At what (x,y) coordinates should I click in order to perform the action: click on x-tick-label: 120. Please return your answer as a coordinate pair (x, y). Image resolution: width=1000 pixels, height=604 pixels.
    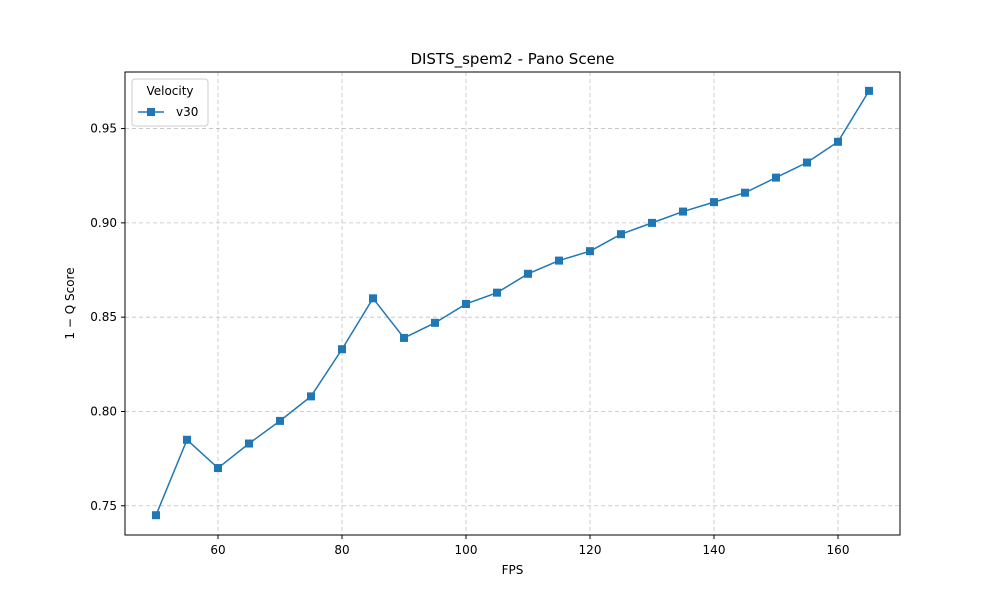
    Looking at the image, I should click on (590, 550).